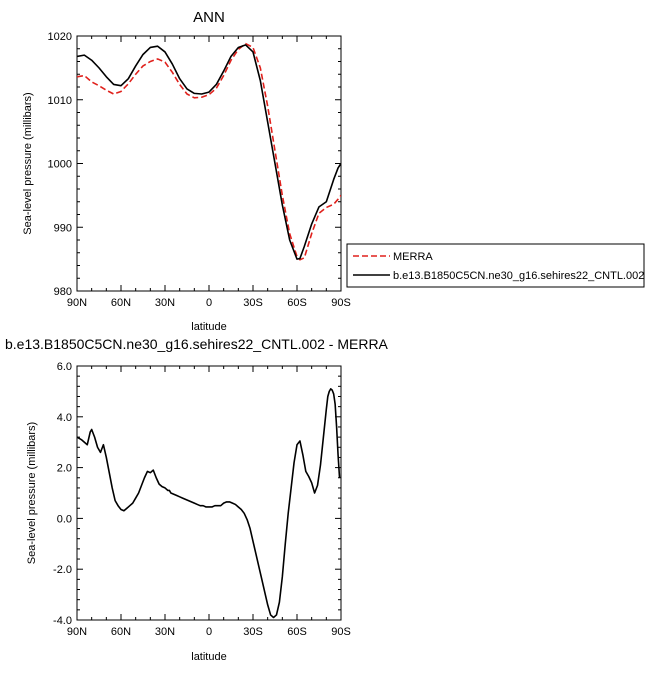 The image size is (668, 673). I want to click on y-tick-label: -2.0, so click(62, 570).